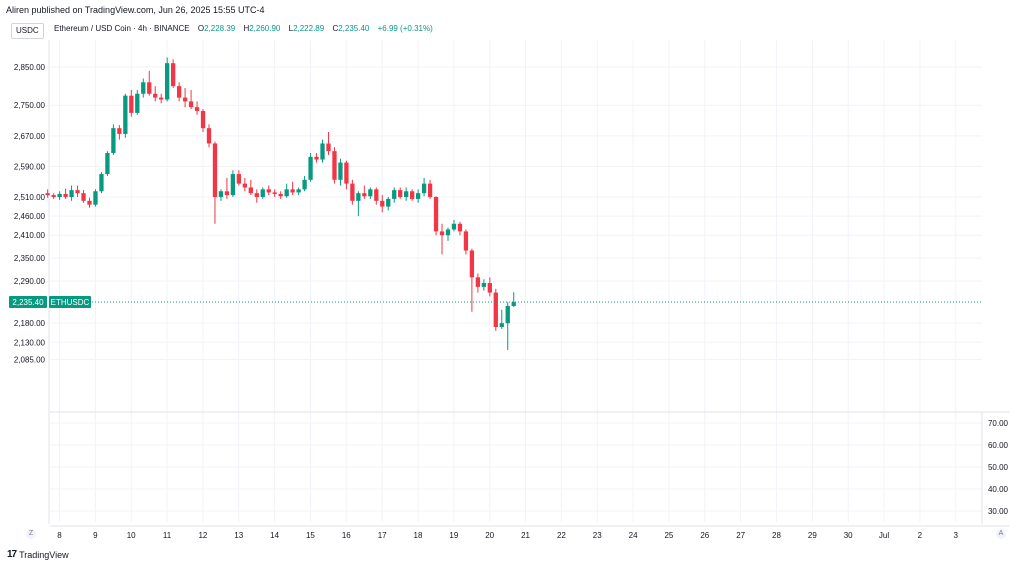 The height and width of the screenshot is (567, 1024). Describe the element at coordinates (848, 535) in the screenshot. I see `time-tick-label: 30` at that location.